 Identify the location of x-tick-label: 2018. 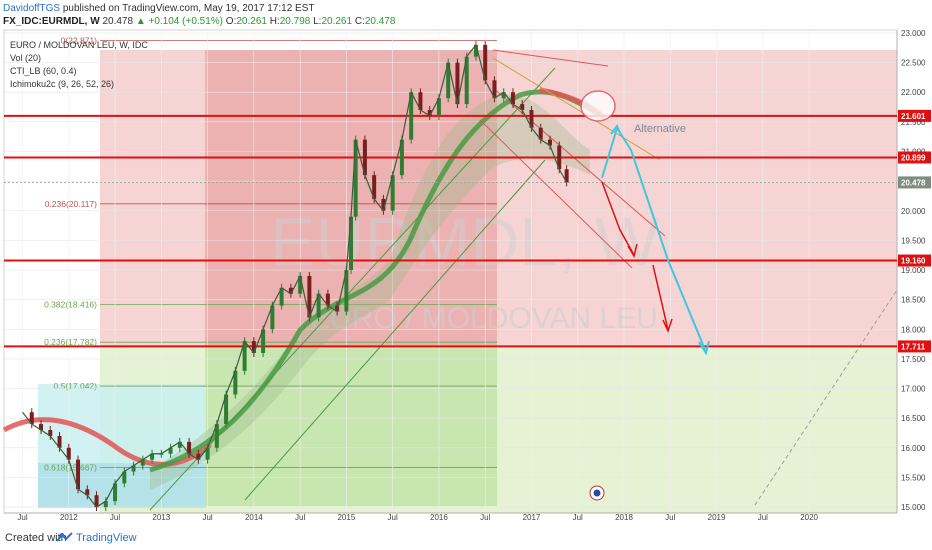
(624, 517).